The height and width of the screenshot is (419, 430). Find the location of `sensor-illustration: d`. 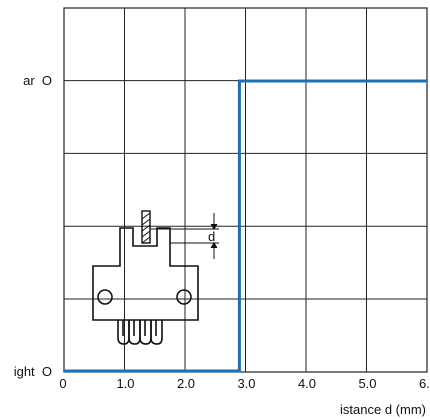

sensor-illustration: d is located at coordinates (155, 277).